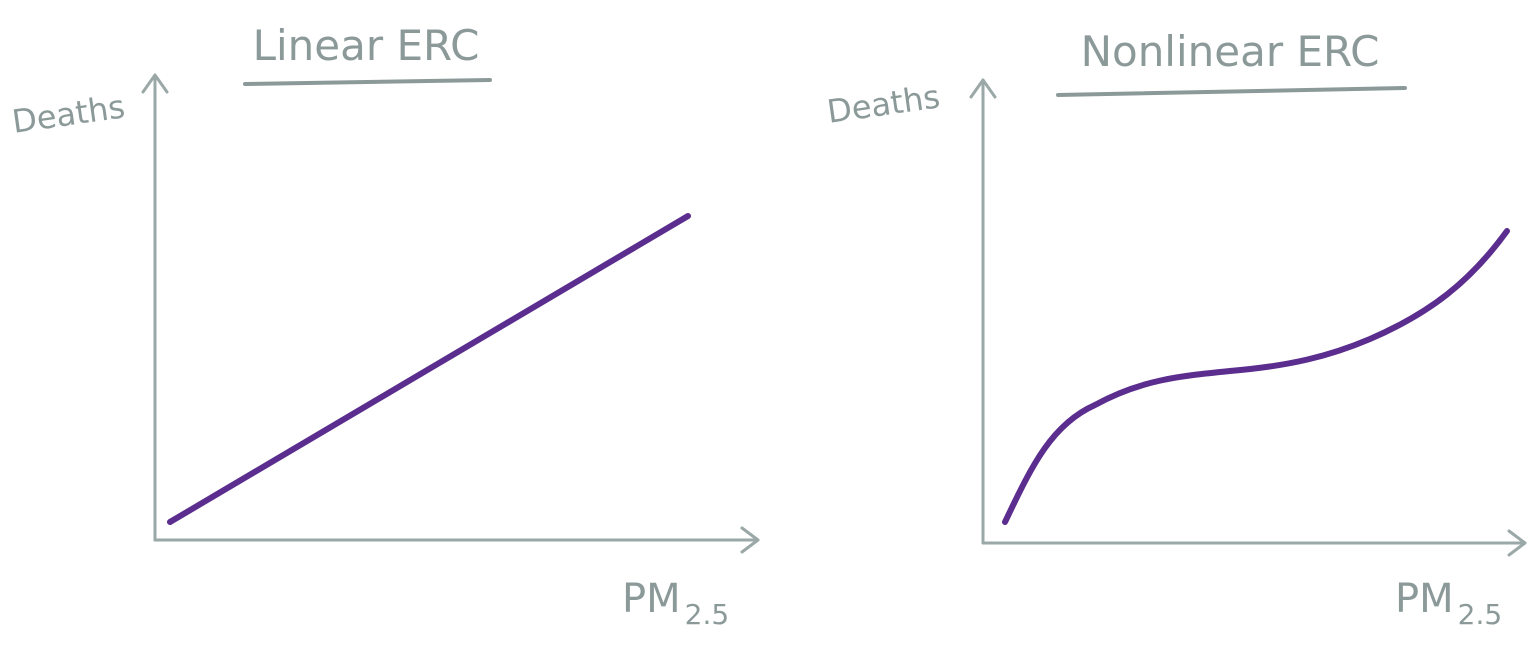 Image resolution: width=1536 pixels, height=649 pixels. I want to click on panel-title: Nonlinear ERC, so click(1230, 51).